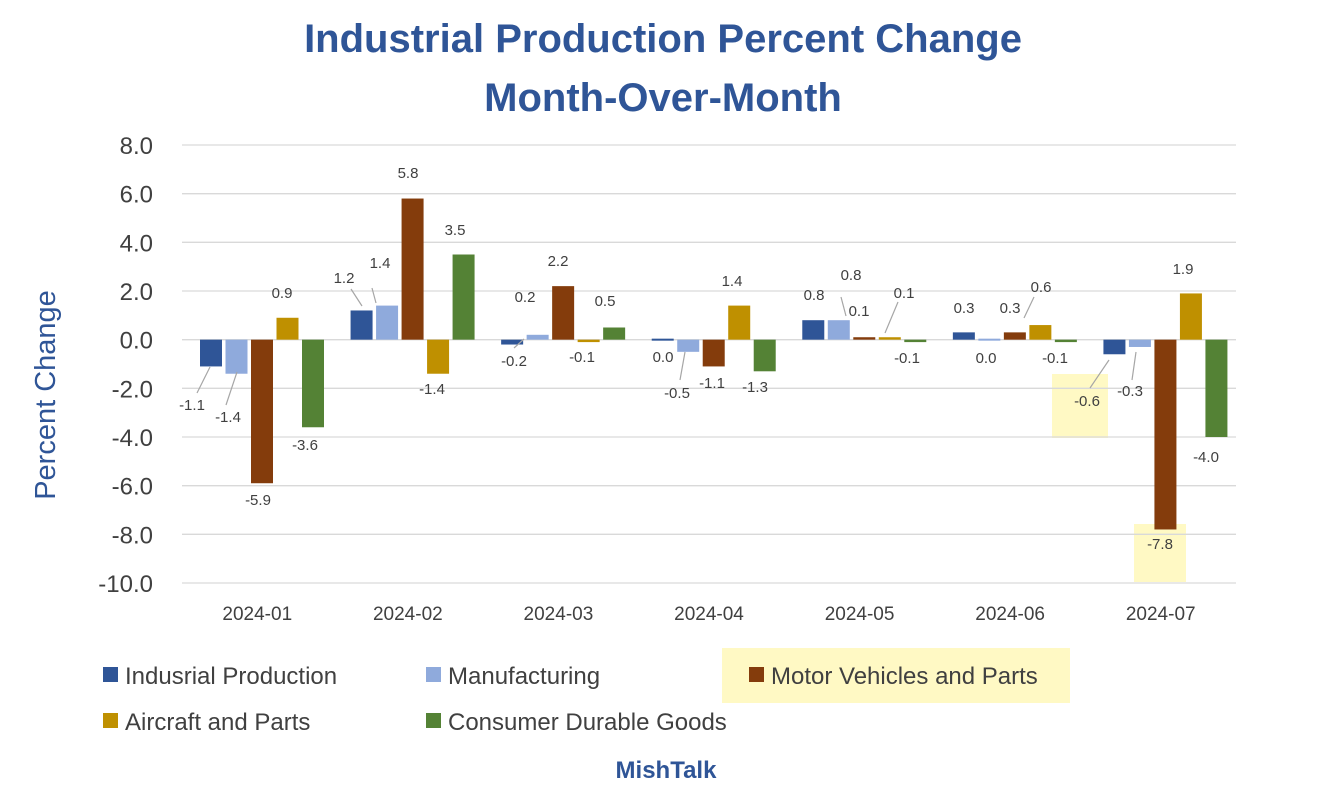 This screenshot has height=808, width=1333. I want to click on legend-label: Consumer Durable Goods, so click(587, 722).